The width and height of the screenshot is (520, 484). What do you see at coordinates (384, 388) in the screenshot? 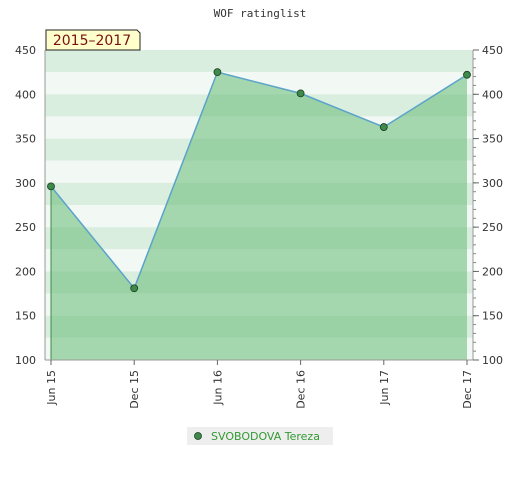
I see `x-tick-label: Jun 17` at bounding box center [384, 388].